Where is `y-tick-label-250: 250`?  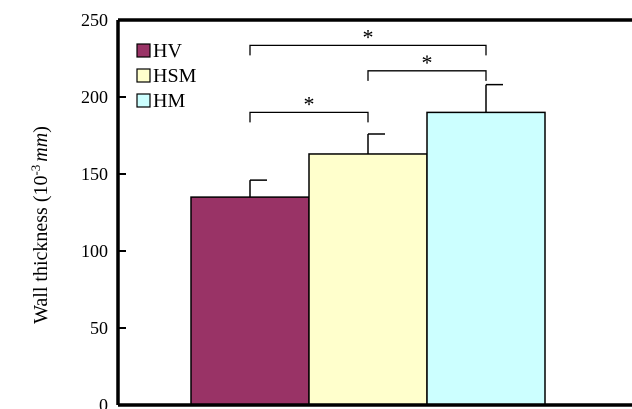 y-tick-label-250: 250 is located at coordinates (94, 20).